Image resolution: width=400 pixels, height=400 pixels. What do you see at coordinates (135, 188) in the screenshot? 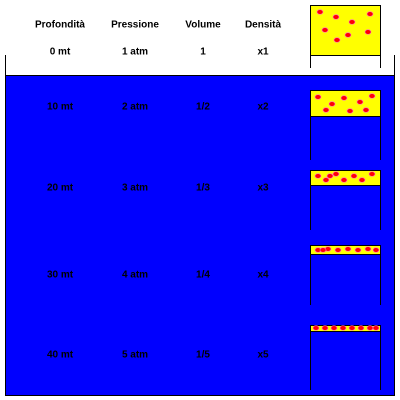
I see `pressure-cell: 3 atm` at bounding box center [135, 188].